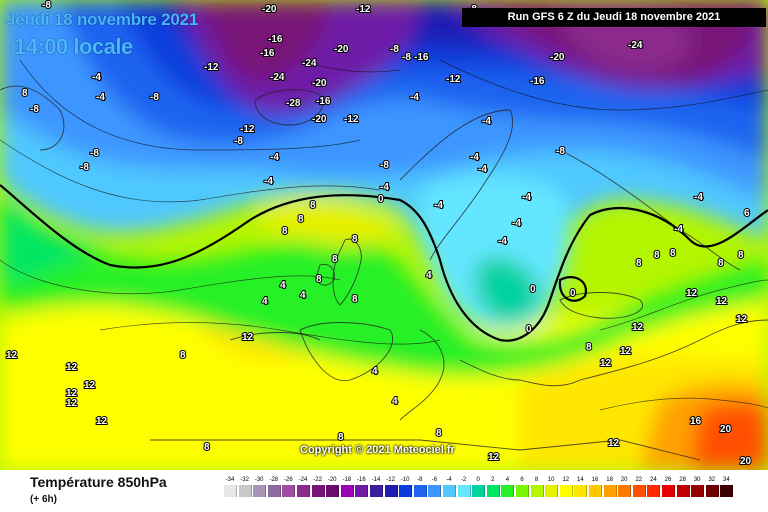 This screenshot has width=768, height=512. Describe the element at coordinates (405, 480) in the screenshot. I see `scale-step-label: -10` at that location.